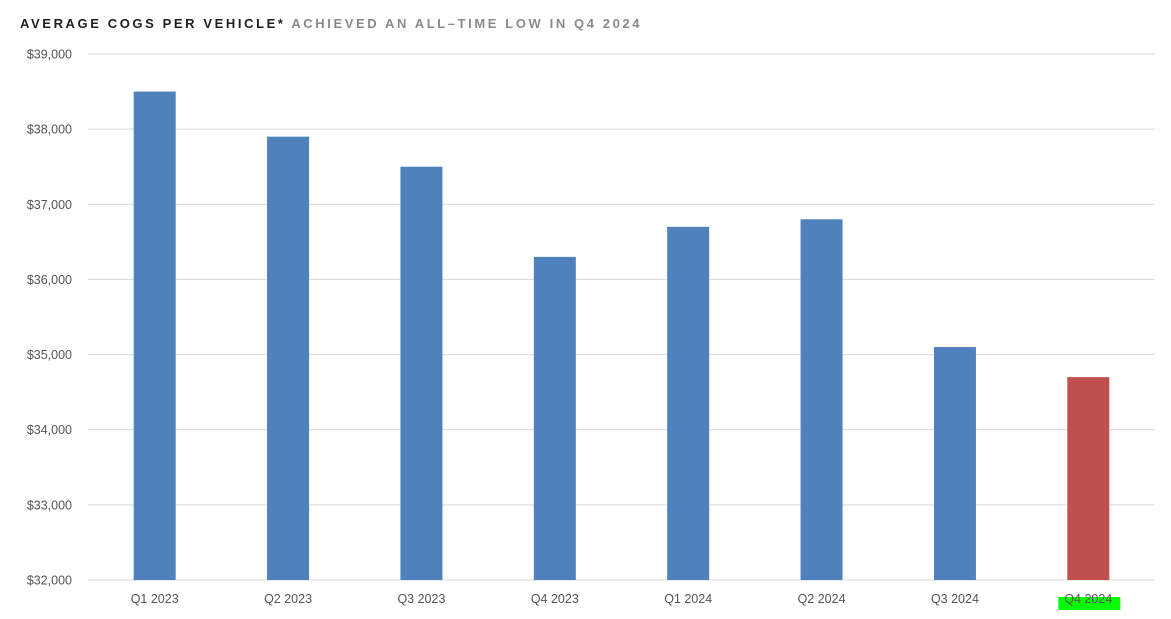 Image resolution: width=1171 pixels, height=619 pixels. I want to click on x-tick-label: Q2 2024, so click(822, 599).